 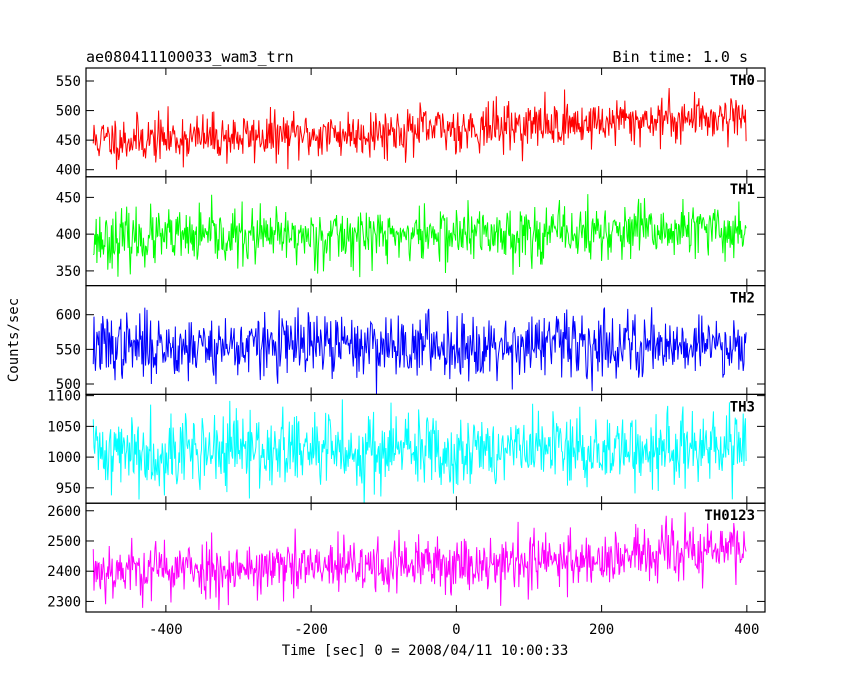 I want to click on series-line-th1, so click(x=419, y=236).